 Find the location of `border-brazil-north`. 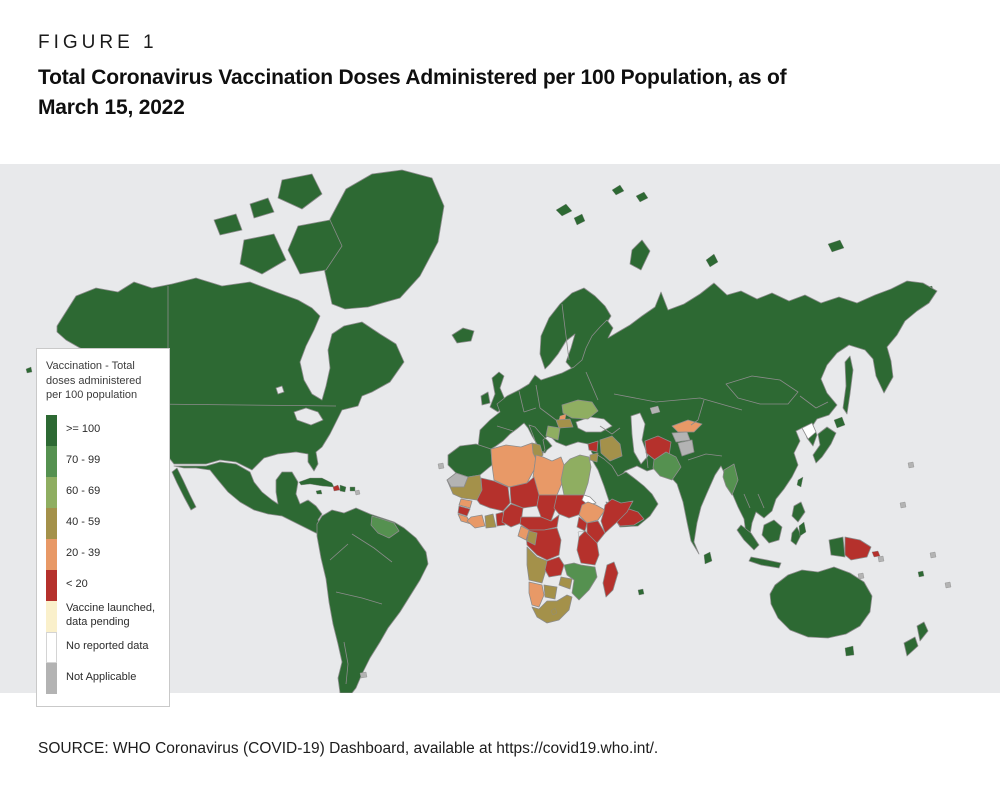

border-brazil-north is located at coordinates (372, 548).